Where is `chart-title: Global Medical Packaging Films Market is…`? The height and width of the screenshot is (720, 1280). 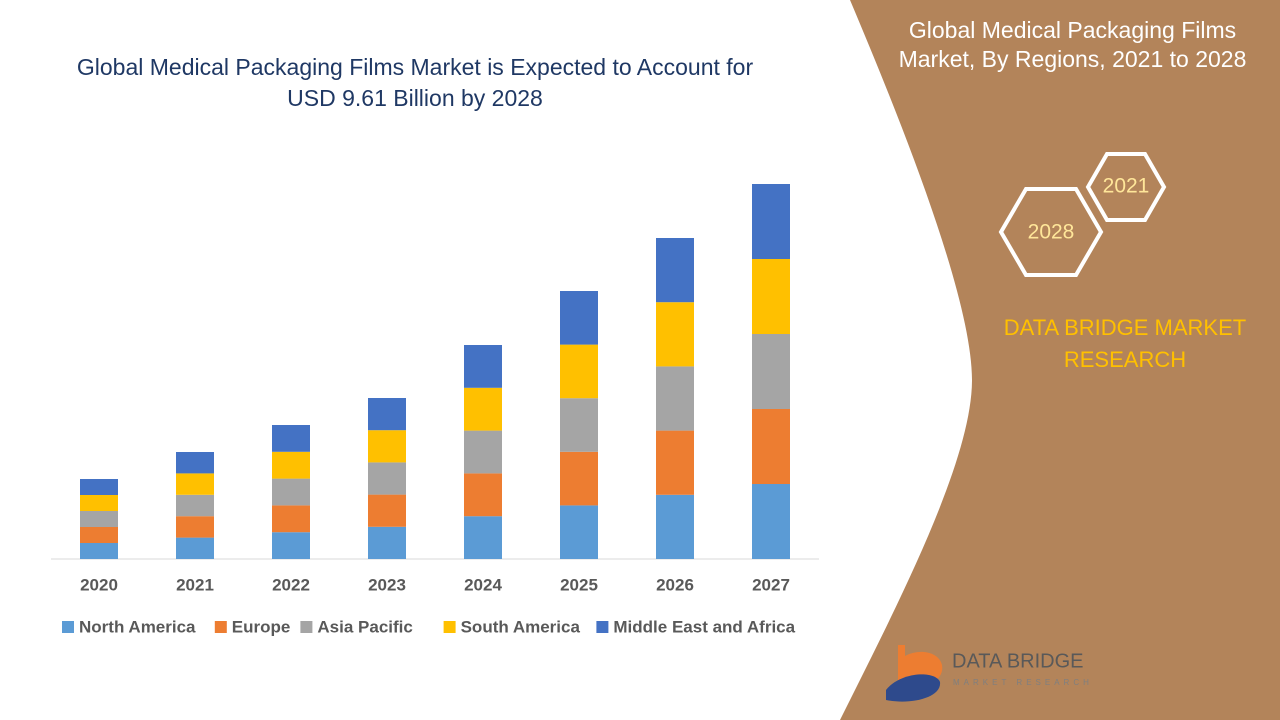
chart-title: Global Medical Packaging Films Market is… is located at coordinates (415, 82).